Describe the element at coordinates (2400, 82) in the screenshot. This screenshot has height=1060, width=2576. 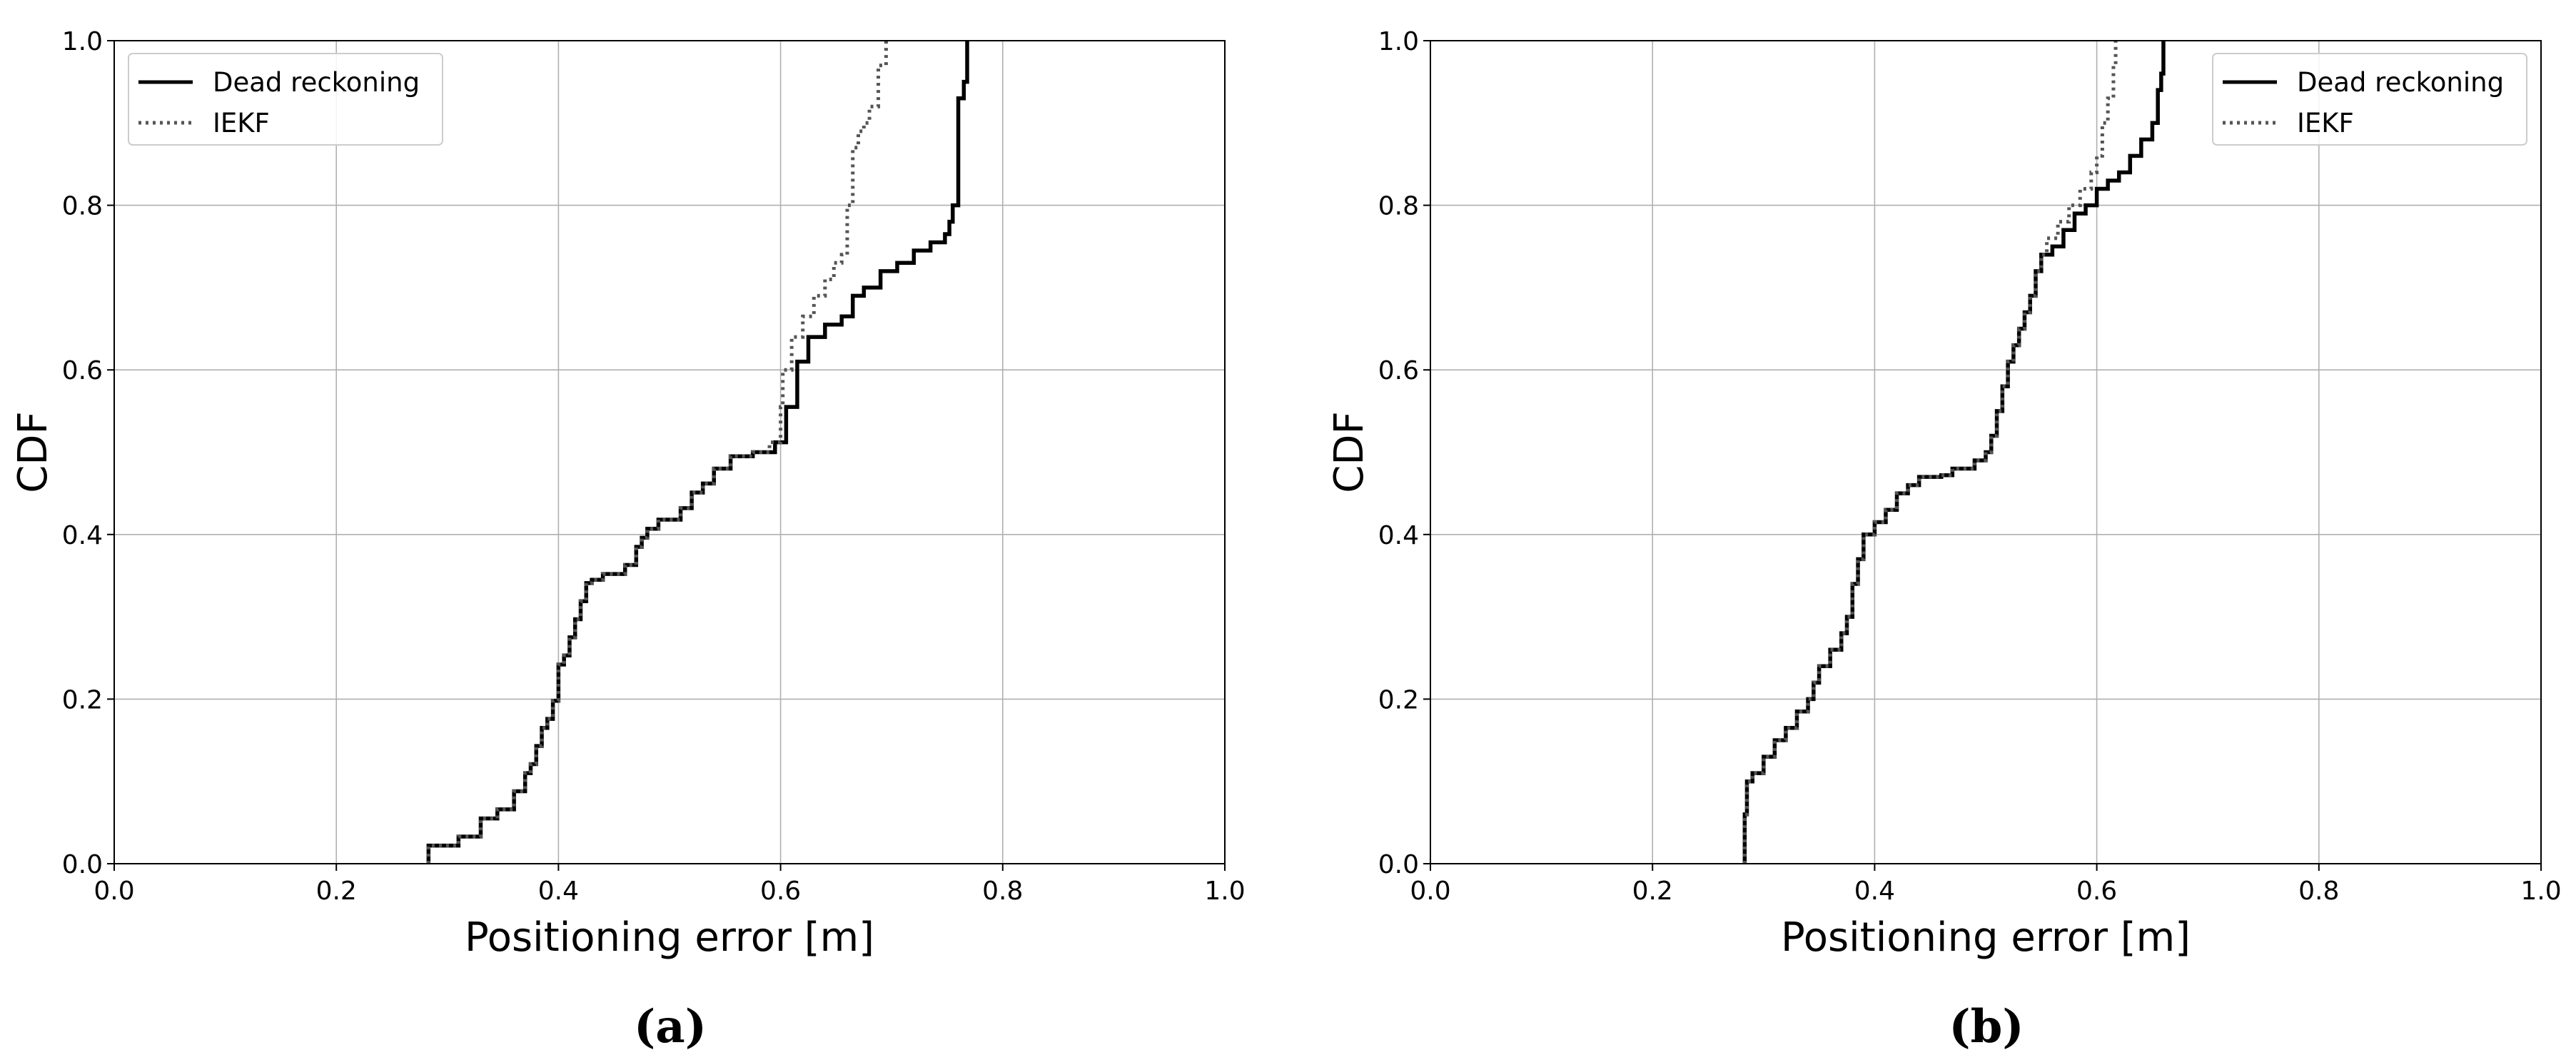
I see `legend-label-dead-reckoning-b: Dead reckoning` at that location.